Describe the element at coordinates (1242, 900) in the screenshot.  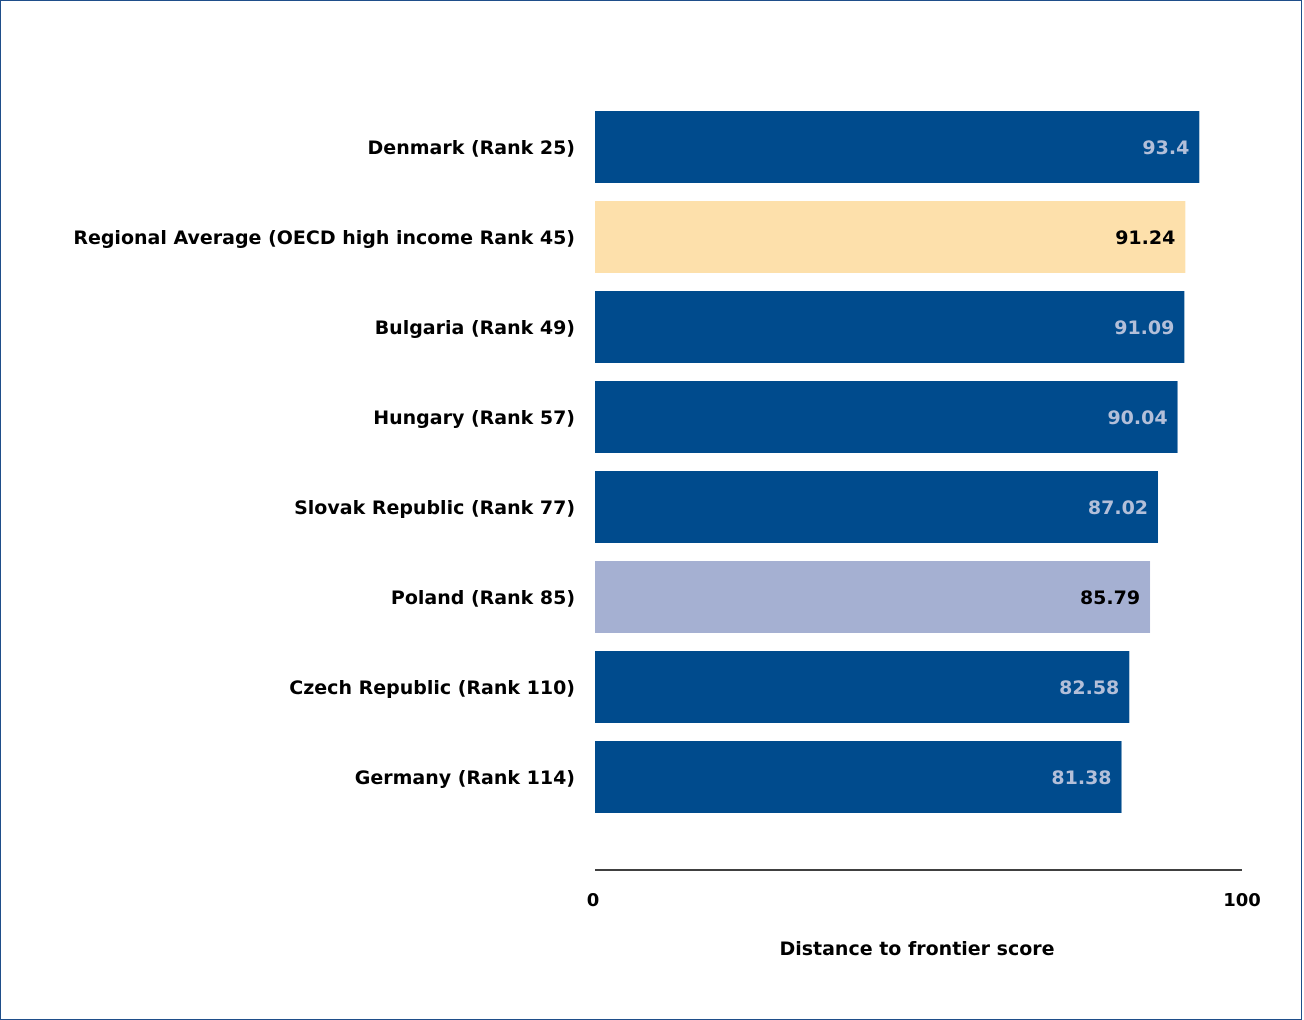
I see `x-tick-max: 100` at that location.